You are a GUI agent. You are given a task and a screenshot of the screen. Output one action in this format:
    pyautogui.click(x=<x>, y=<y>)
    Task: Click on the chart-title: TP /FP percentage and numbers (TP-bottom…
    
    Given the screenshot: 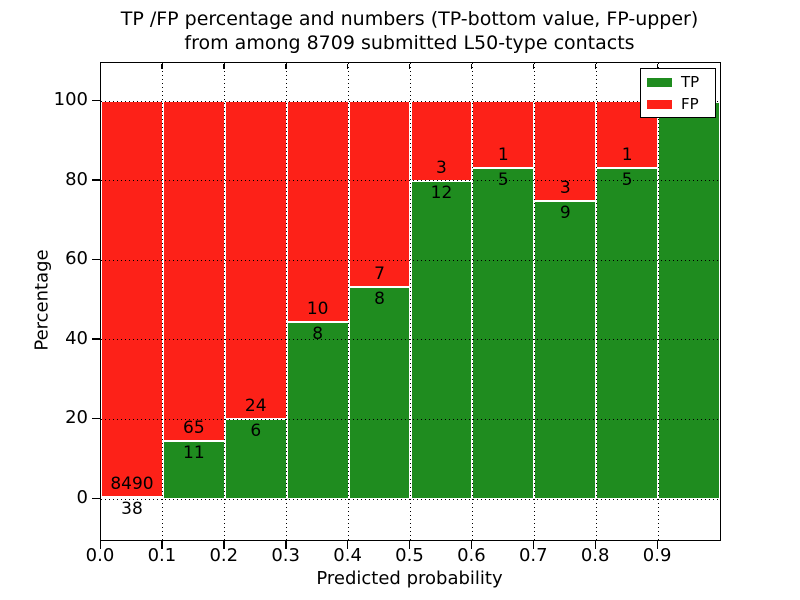 What is the action you would take?
    pyautogui.click(x=409, y=31)
    